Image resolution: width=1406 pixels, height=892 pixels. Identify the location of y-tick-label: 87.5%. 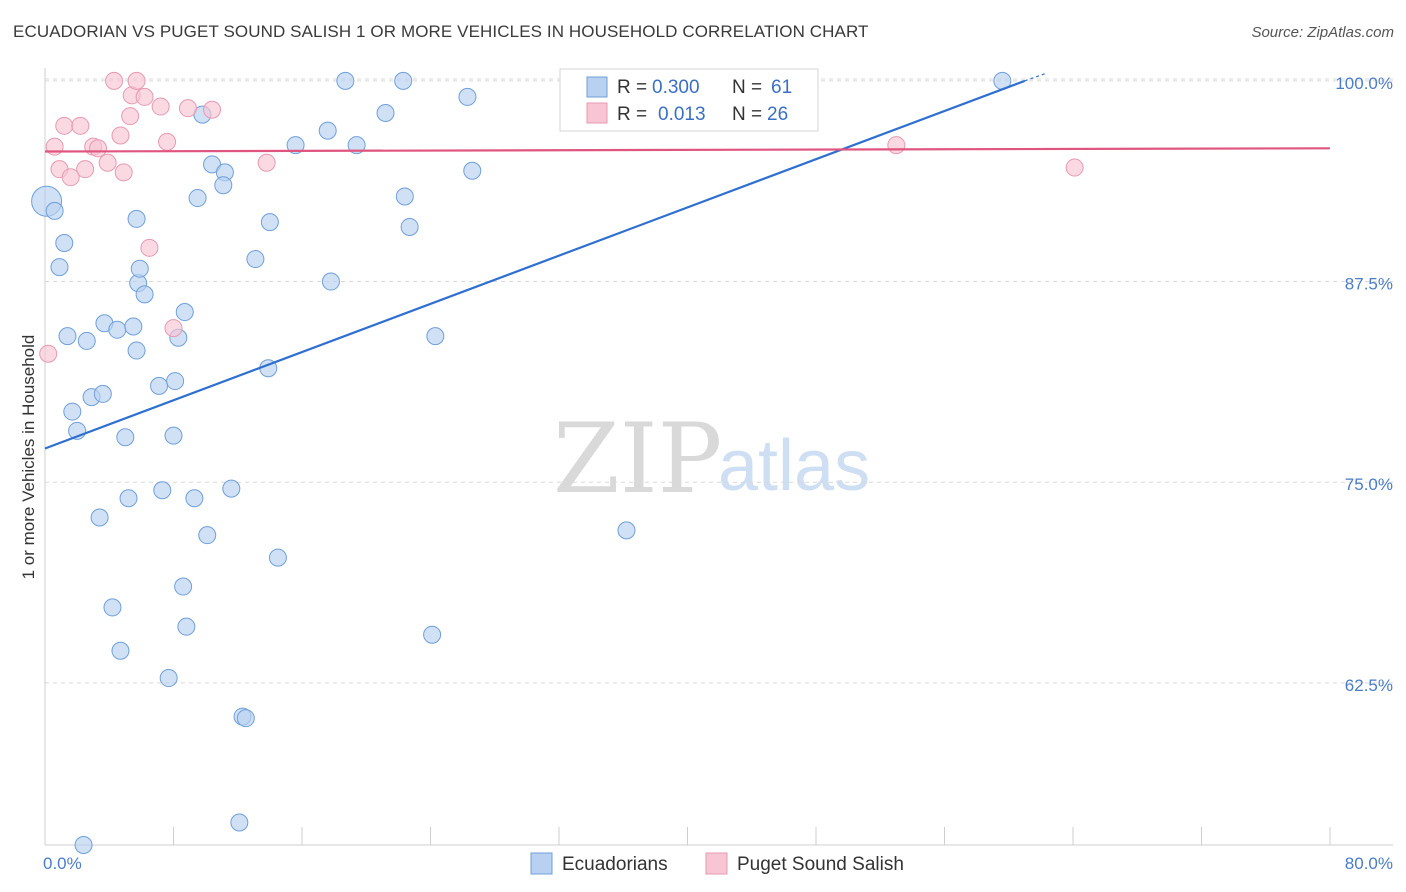
(1369, 284).